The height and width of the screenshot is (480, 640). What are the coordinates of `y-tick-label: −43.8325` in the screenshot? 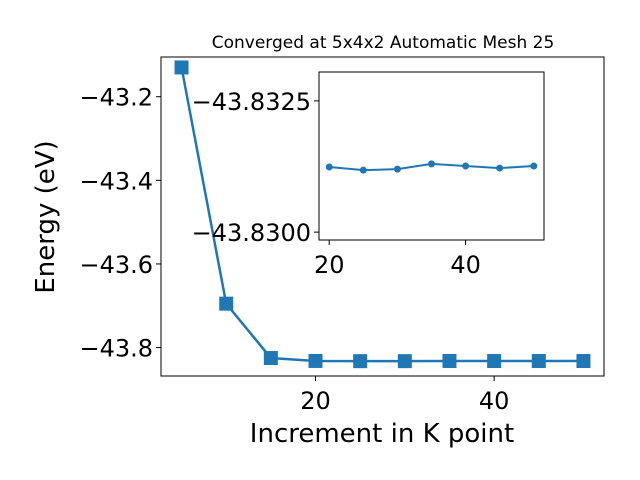 It's located at (251, 102).